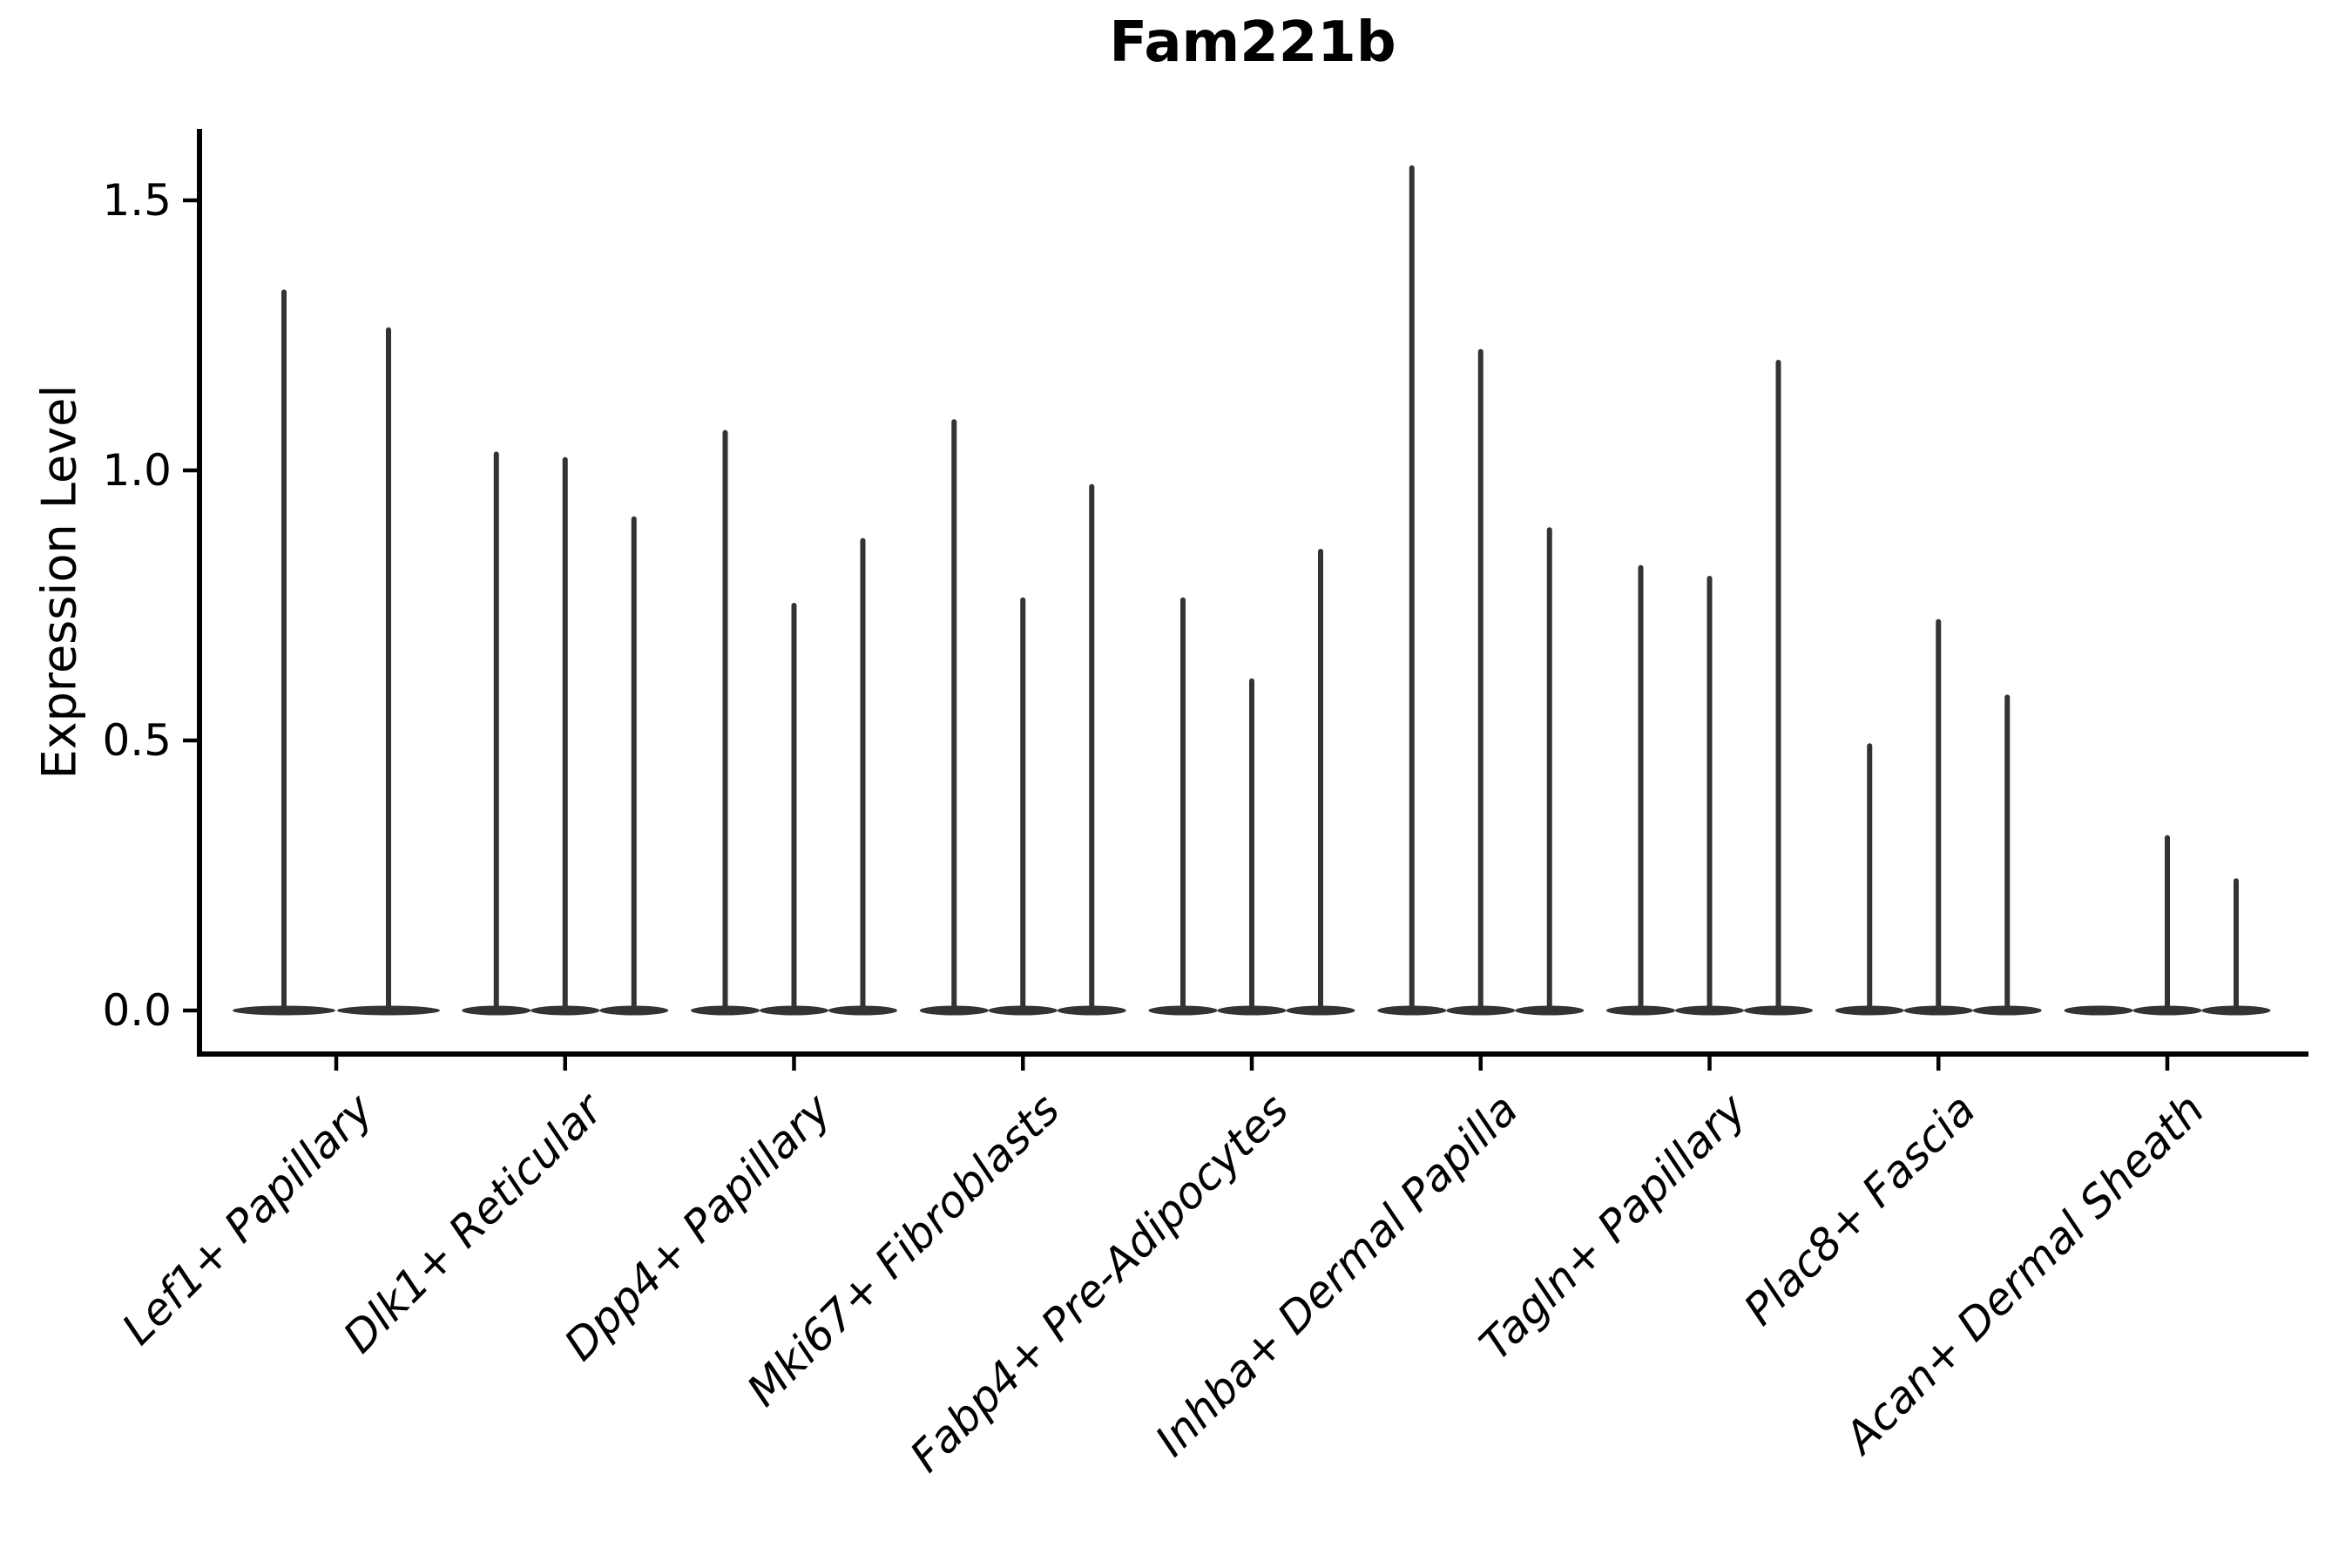  What do you see at coordinates (1252, 42) in the screenshot?
I see `chart-title: Fam221b` at bounding box center [1252, 42].